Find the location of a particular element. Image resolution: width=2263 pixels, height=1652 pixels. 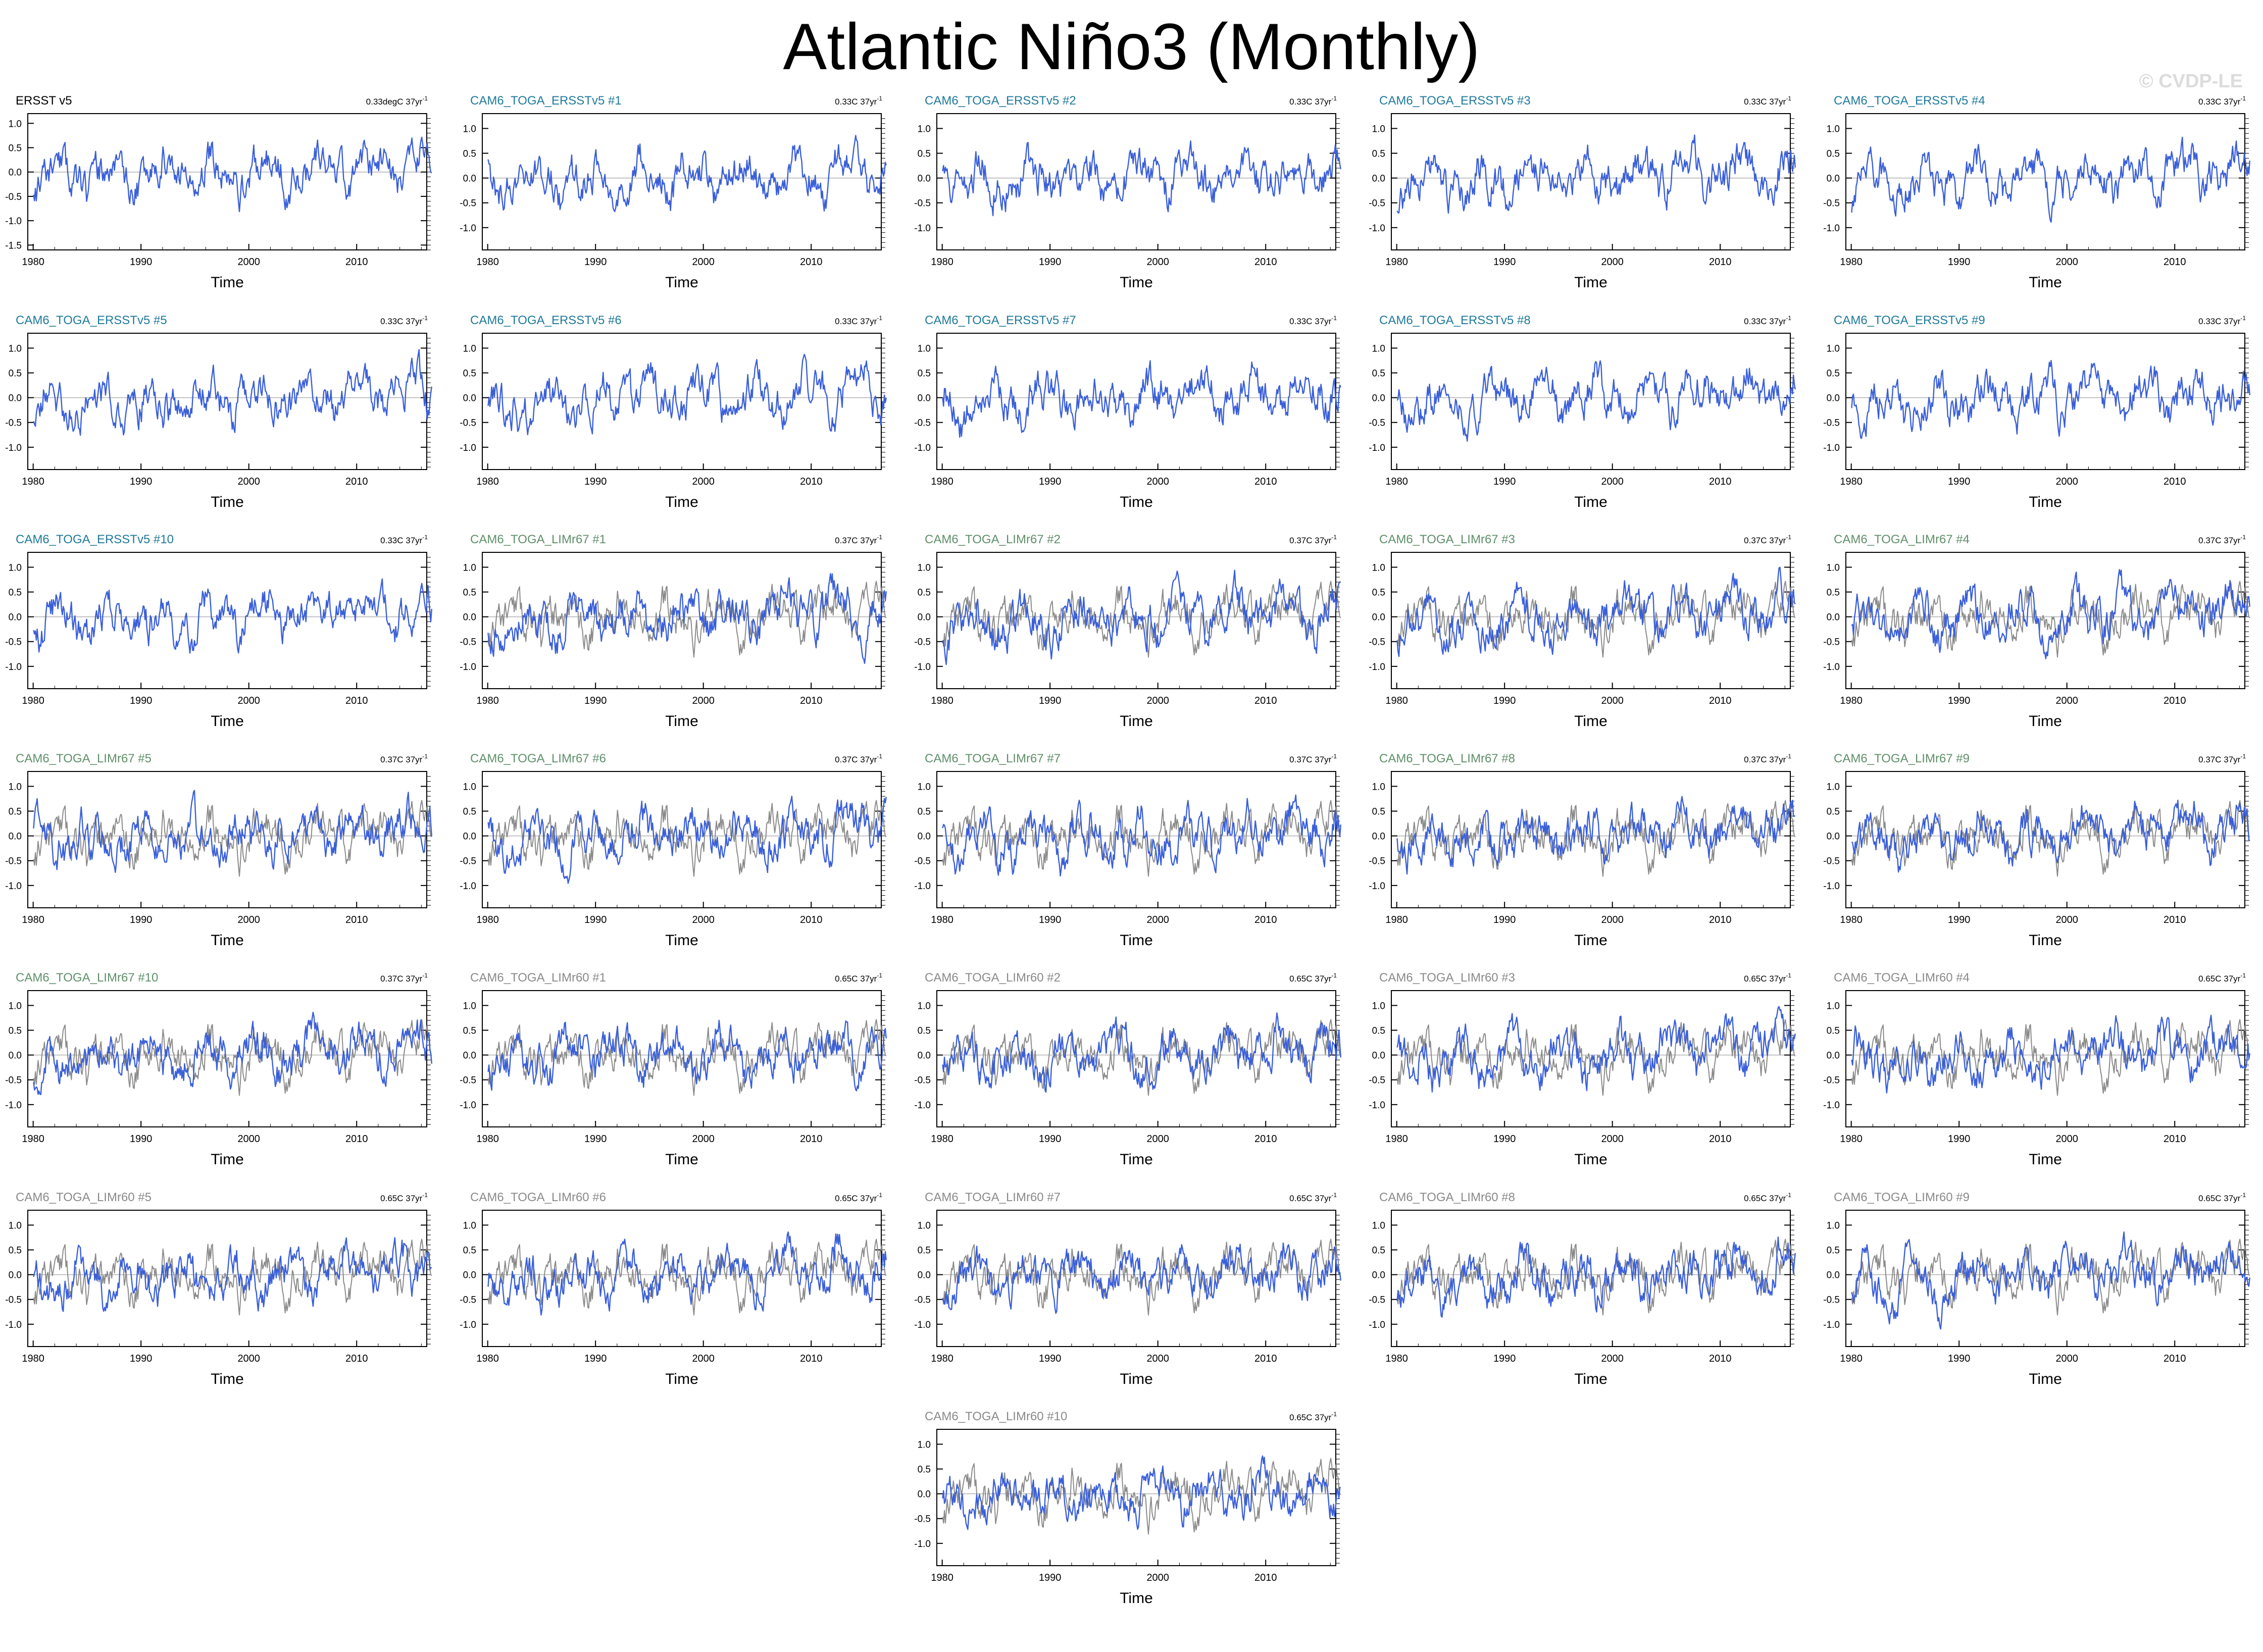

watermark: © CVDP-LE is located at coordinates (2191, 81).